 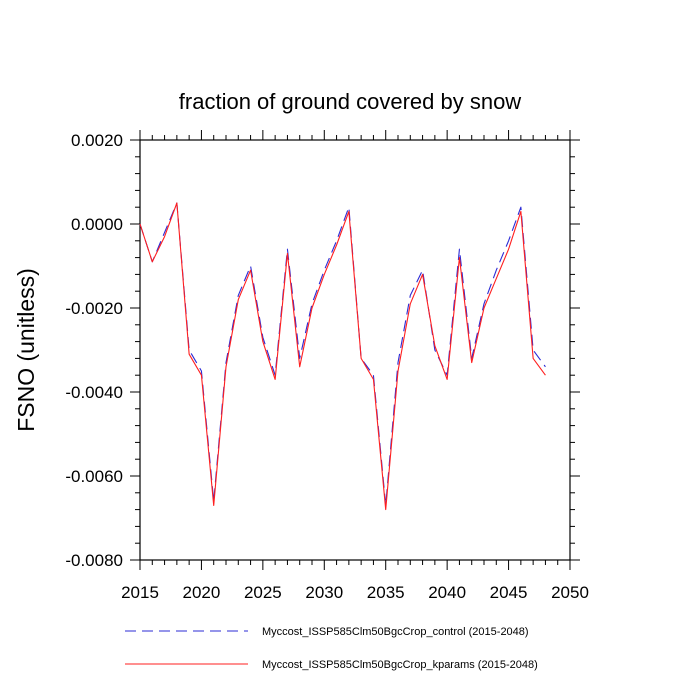 What do you see at coordinates (324, 592) in the screenshot?
I see `x-tick-label: 2030` at bounding box center [324, 592].